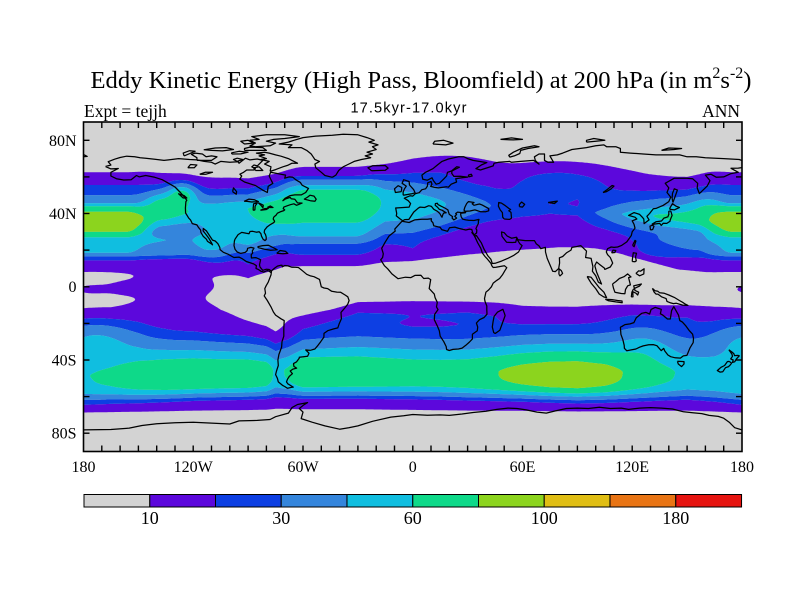  What do you see at coordinates (281, 518) in the screenshot?
I see `svg-text: 30` at bounding box center [281, 518].